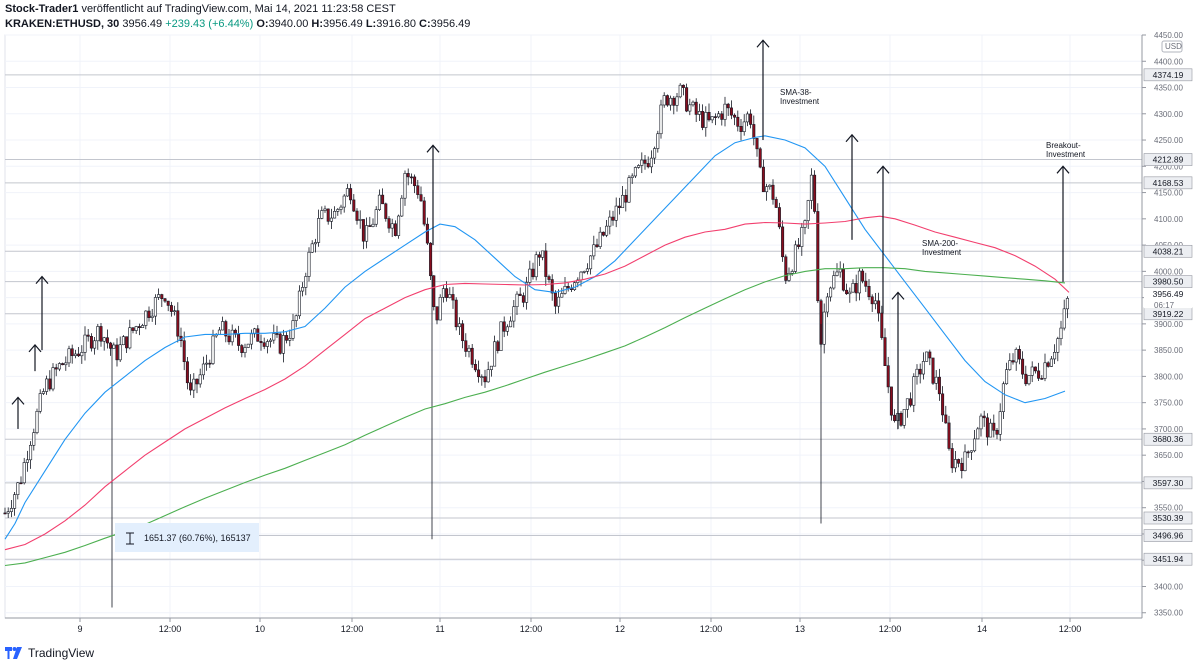  I want to click on countdown-label: 06:17, so click(1164, 305).